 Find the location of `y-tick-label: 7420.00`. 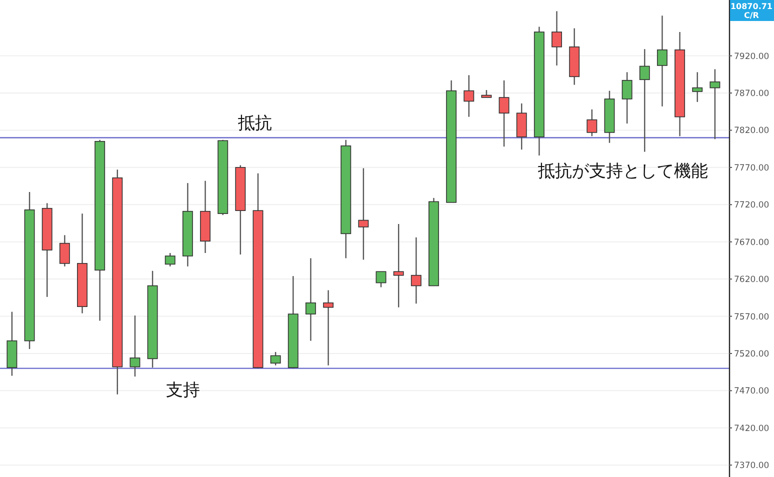

y-tick-label: 7420.00 is located at coordinates (752, 429).